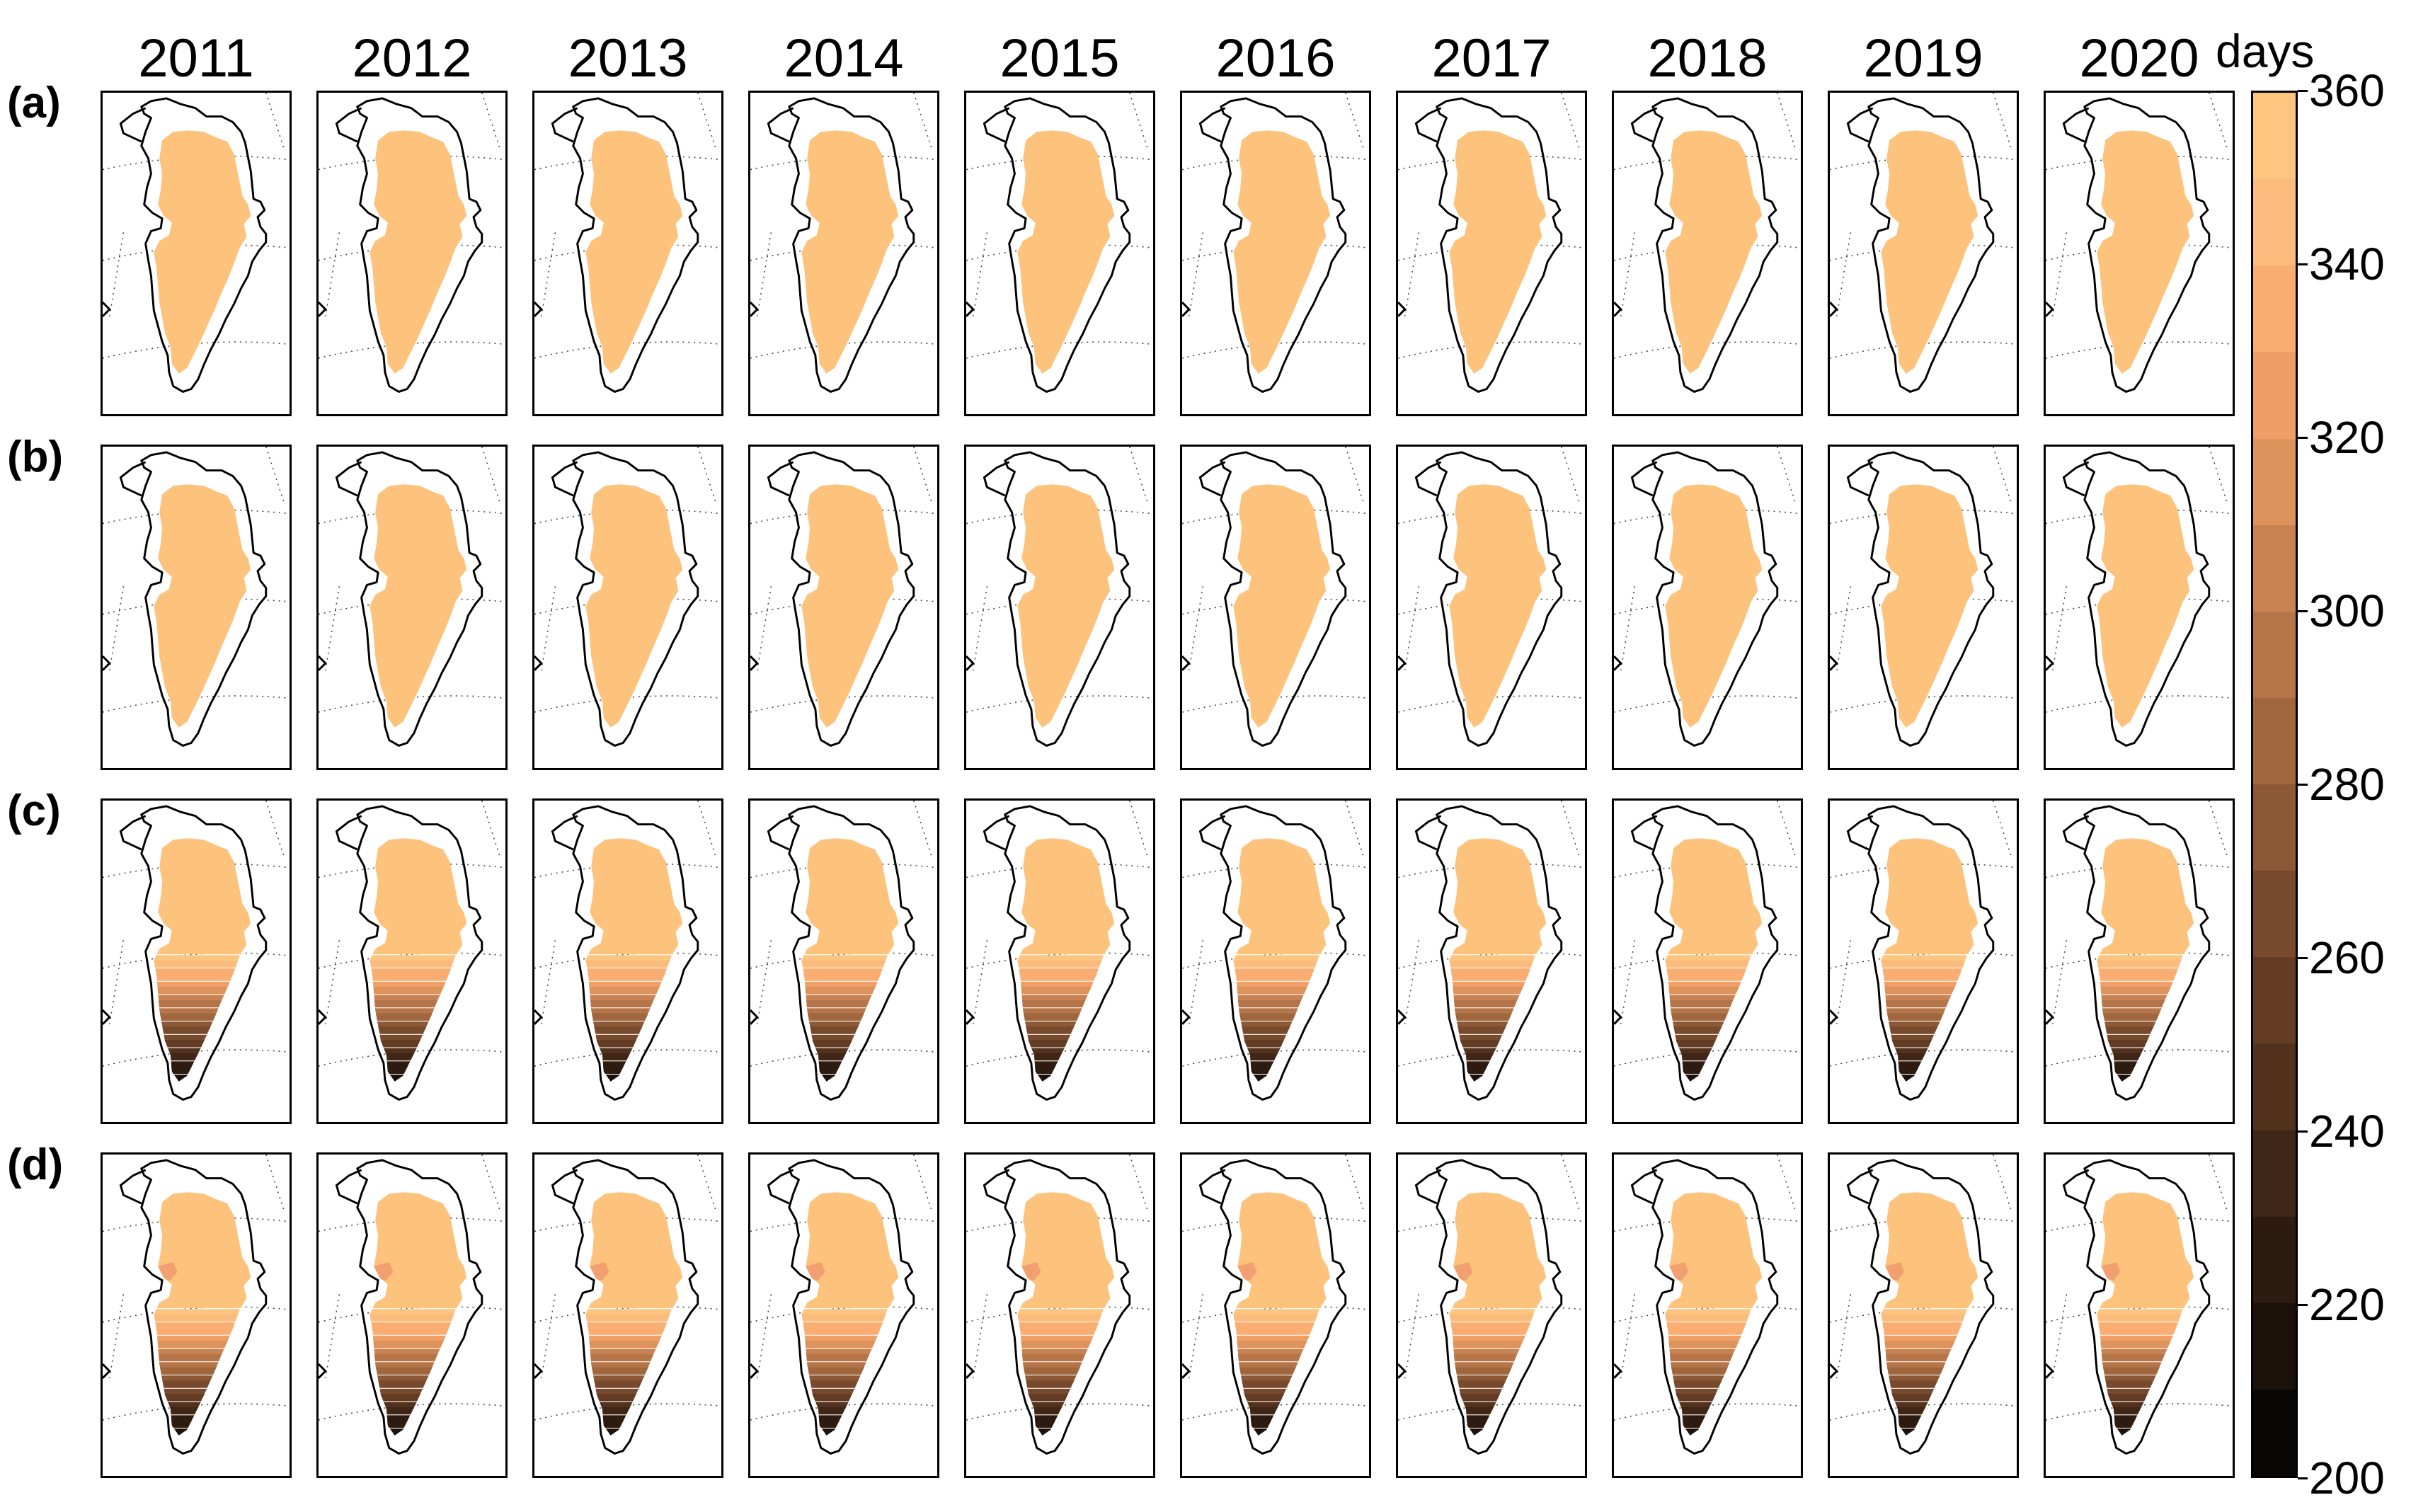  What do you see at coordinates (2347, 264) in the screenshot?
I see `colorbar-tick-label: 340` at bounding box center [2347, 264].